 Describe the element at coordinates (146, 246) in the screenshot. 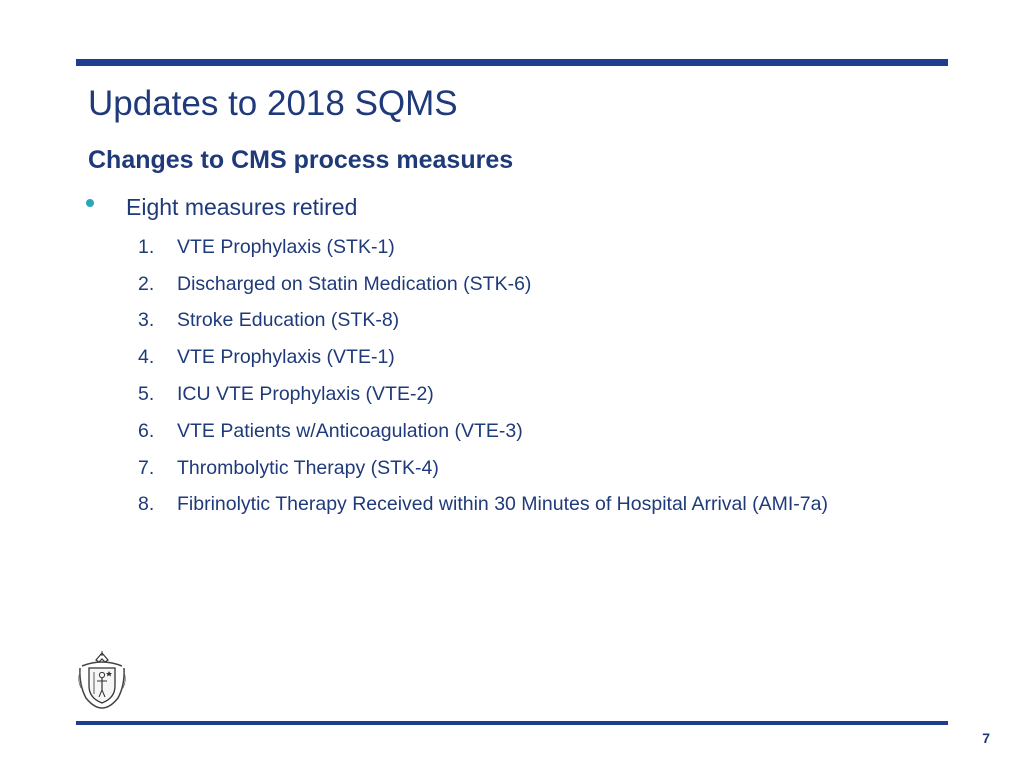

I see `item-number: 1.` at that location.